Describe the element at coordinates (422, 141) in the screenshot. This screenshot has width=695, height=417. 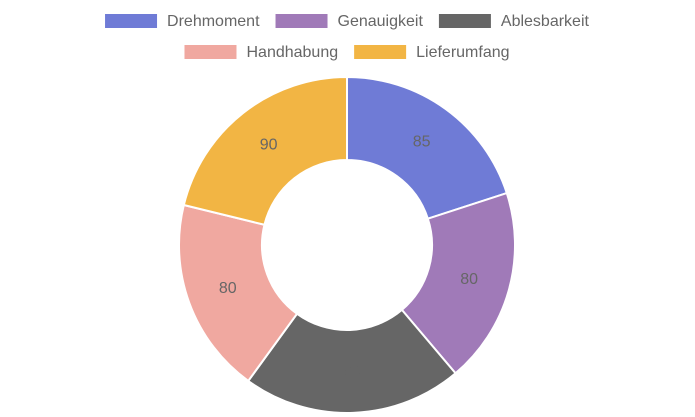
I see `value-label: 85` at that location.